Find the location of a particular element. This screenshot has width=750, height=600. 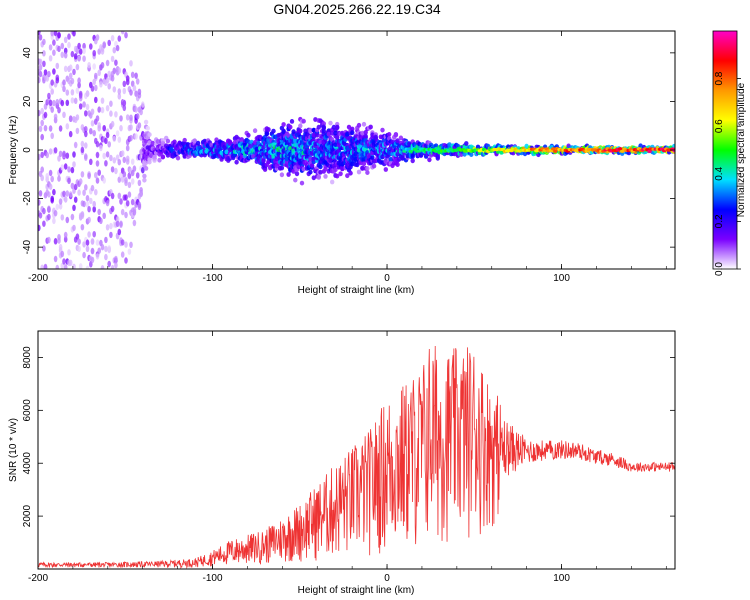

spectrogram-x-tick-label: 0 is located at coordinates (387, 278).